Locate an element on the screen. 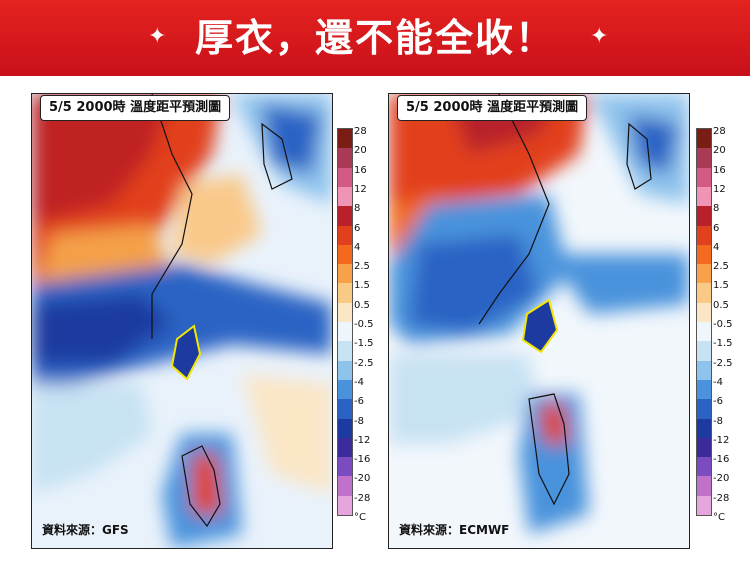 This screenshot has width=750, height=562. gfs-map-title: 5/5 2000時 溫度距平預測圖 is located at coordinates (135, 108).